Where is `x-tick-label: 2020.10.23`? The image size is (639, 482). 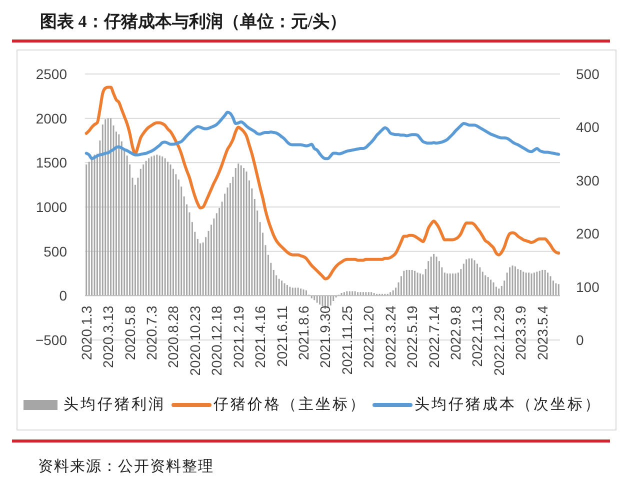
x-tick-label: 2020.10.23 is located at coordinates (194, 340).